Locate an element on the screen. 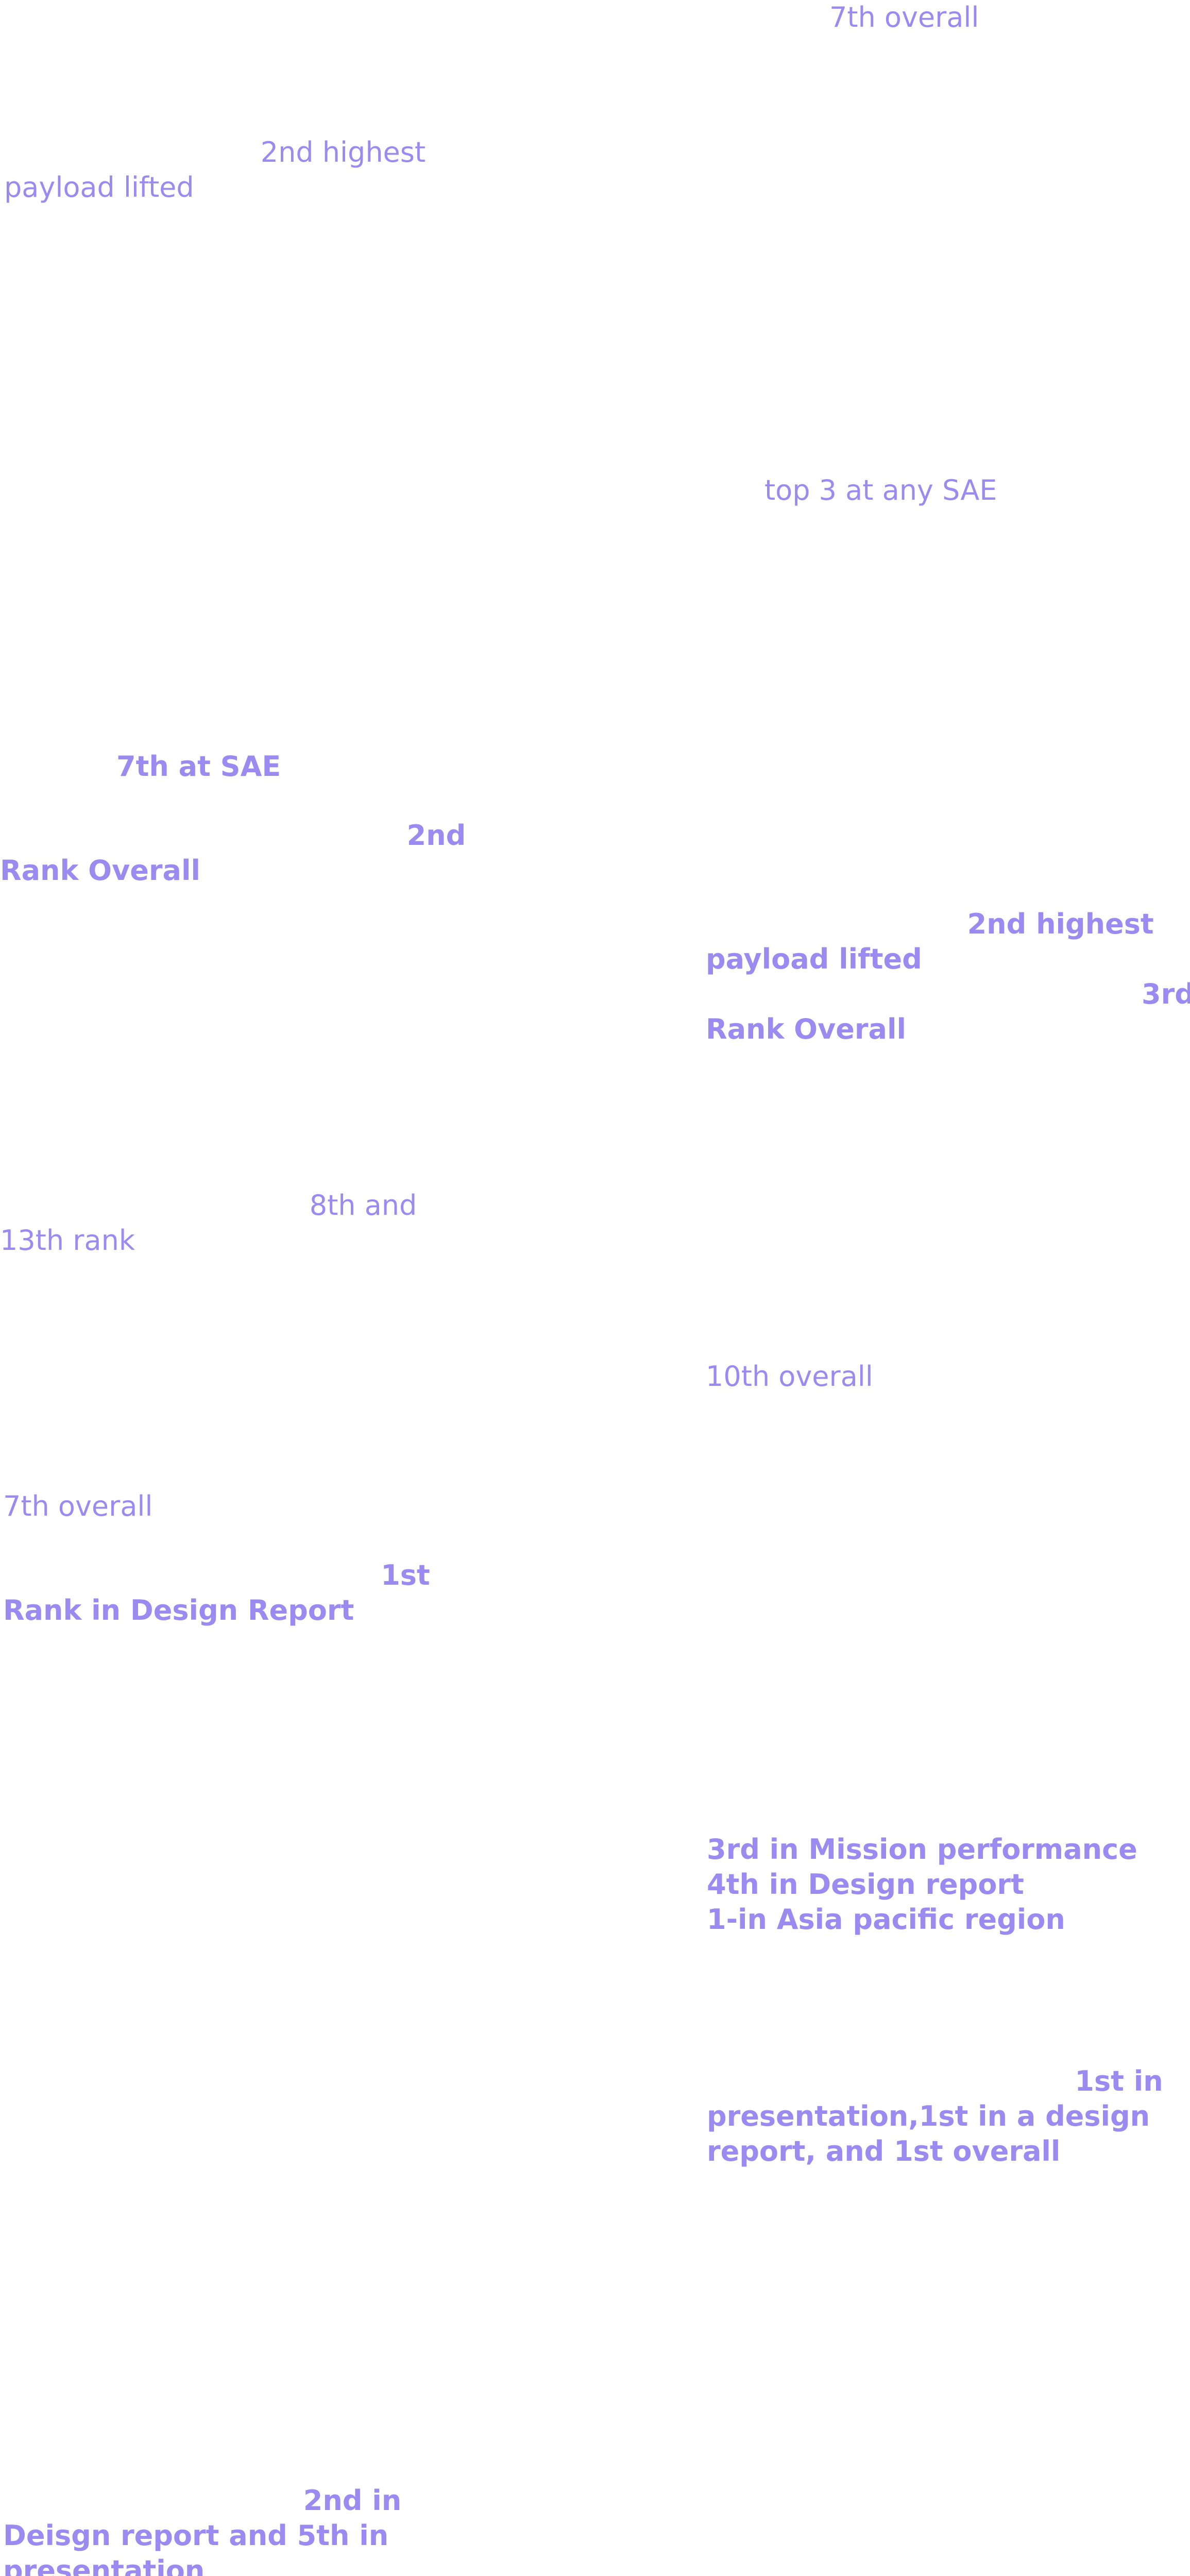  text-line: 3rd in Mission performance is located at coordinates (922, 1849).